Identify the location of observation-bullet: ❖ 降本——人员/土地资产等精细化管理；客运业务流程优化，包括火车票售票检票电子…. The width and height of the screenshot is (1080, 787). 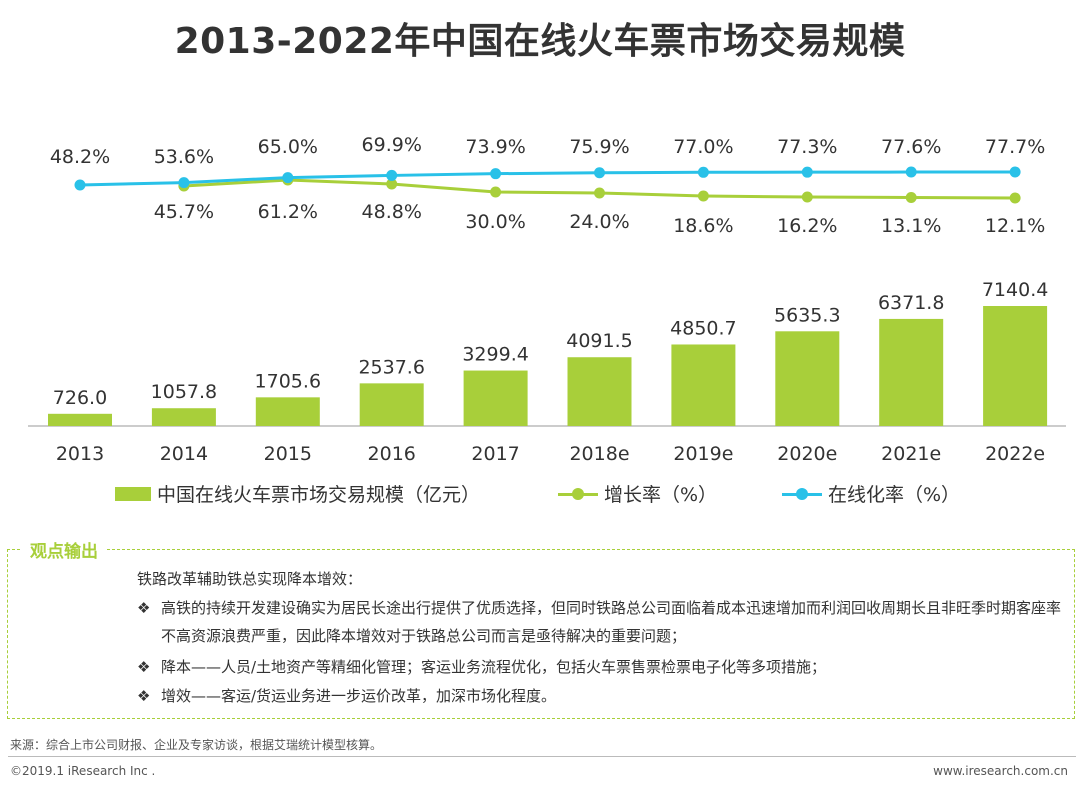
(602, 667).